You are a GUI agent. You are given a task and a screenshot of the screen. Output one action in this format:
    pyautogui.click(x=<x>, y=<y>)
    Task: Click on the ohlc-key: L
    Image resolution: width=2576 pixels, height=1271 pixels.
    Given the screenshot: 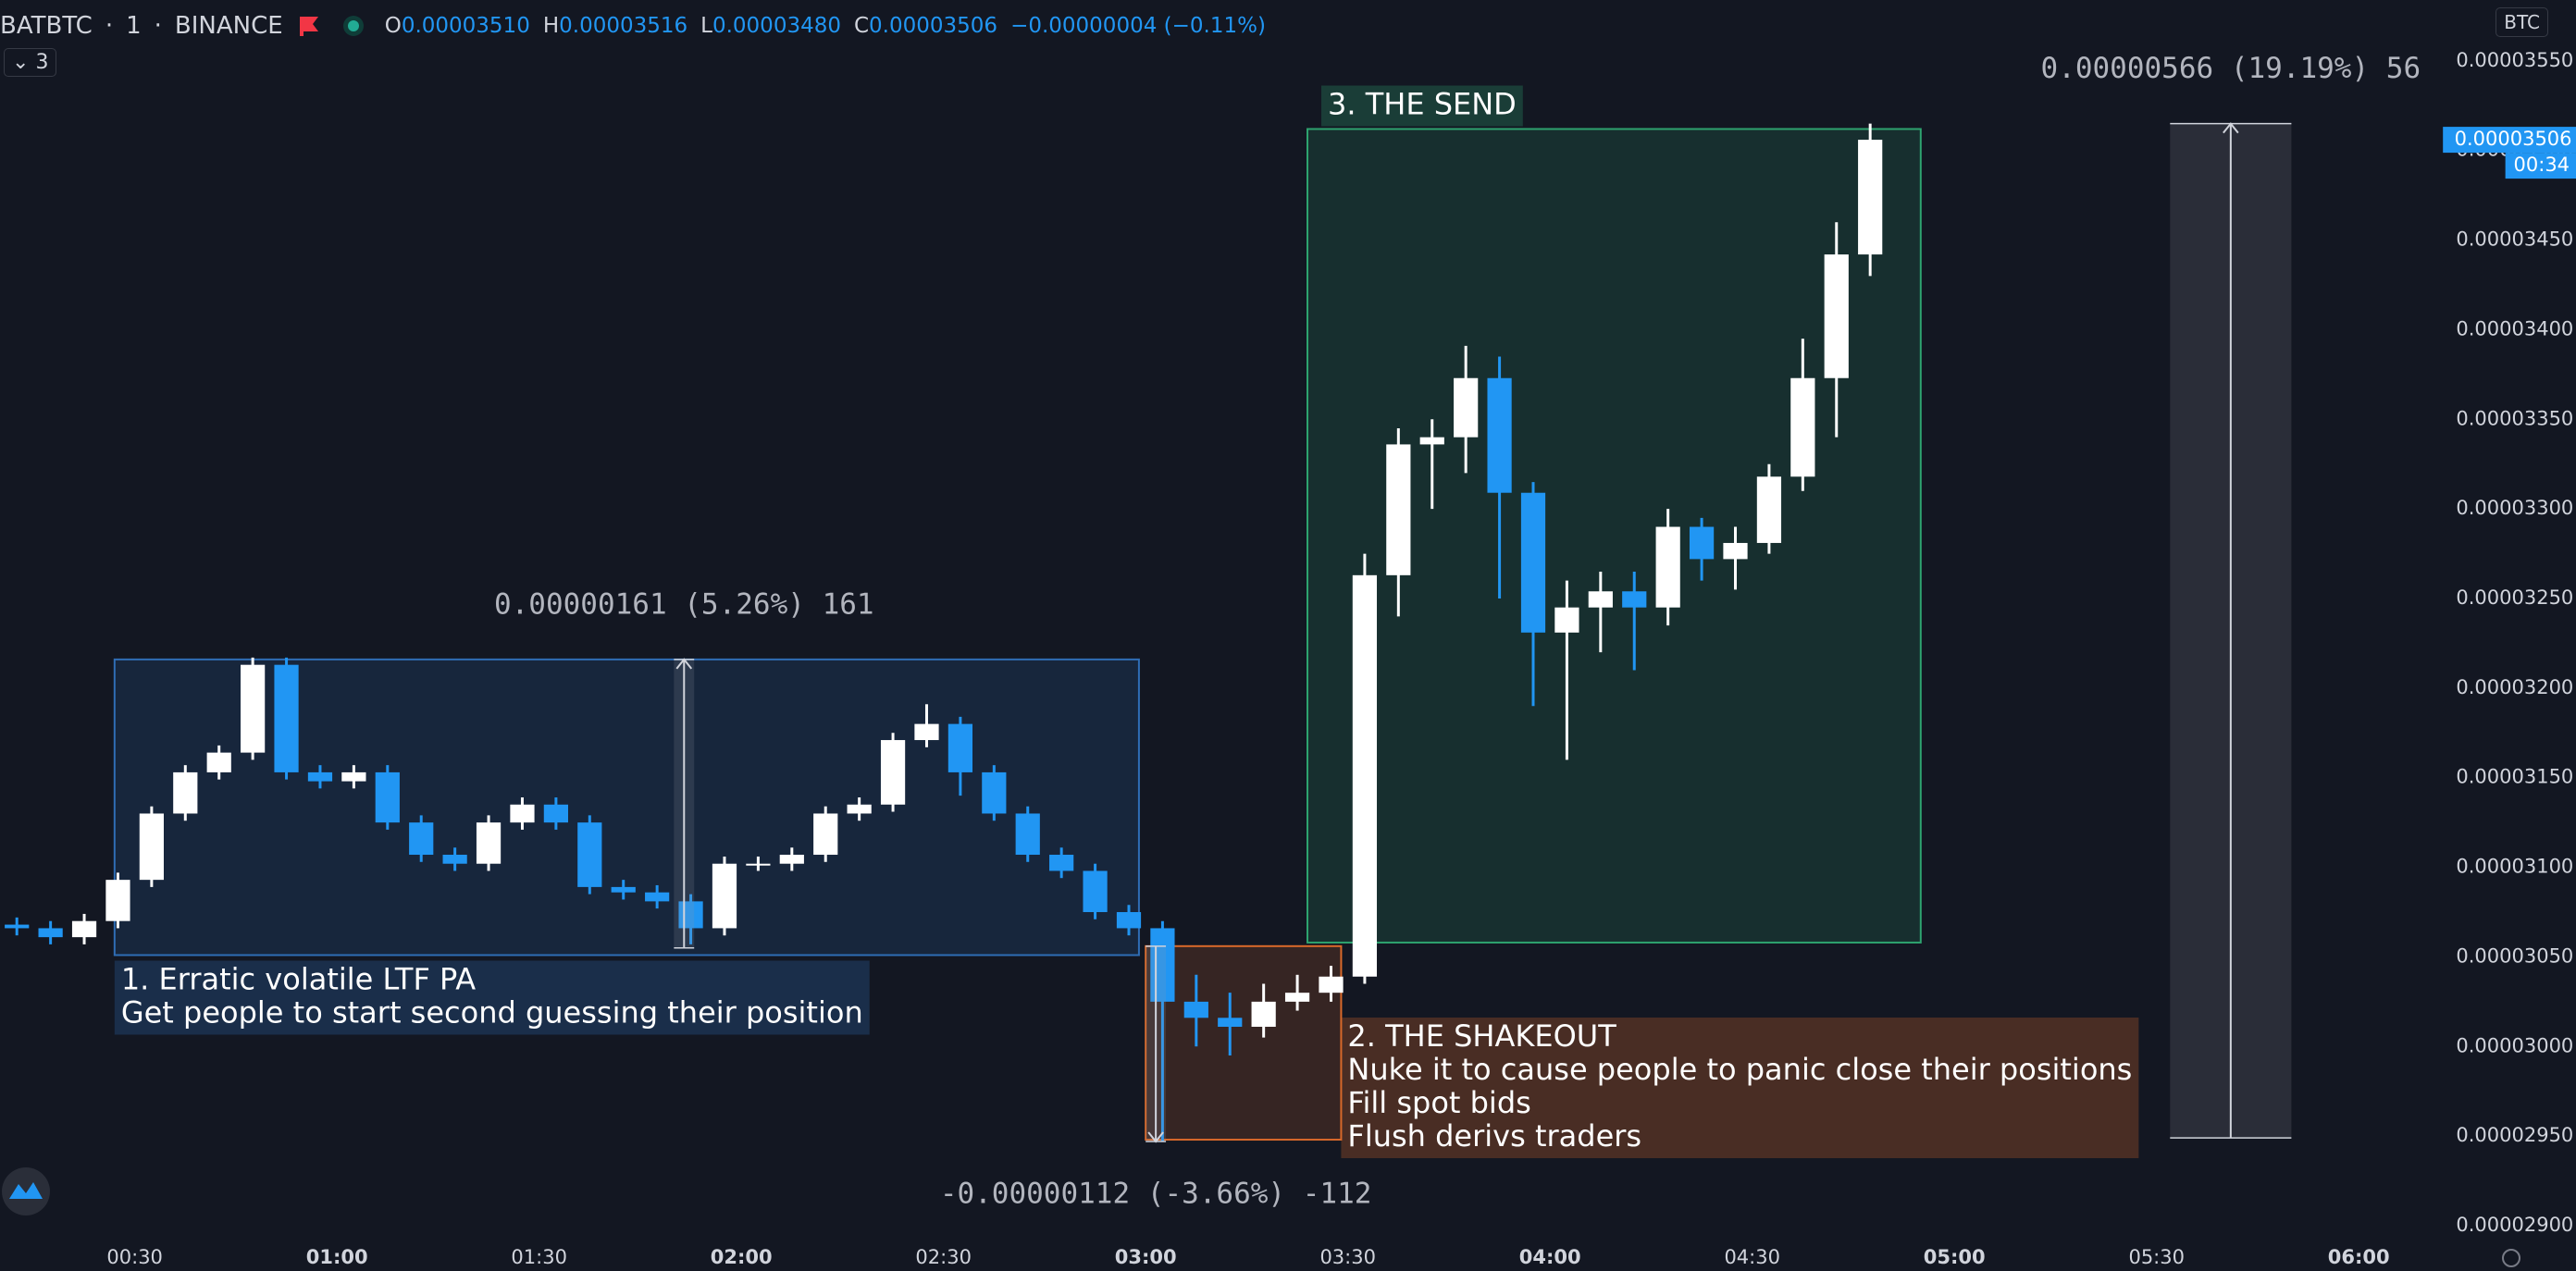 What is the action you would take?
    pyautogui.click(x=706, y=26)
    